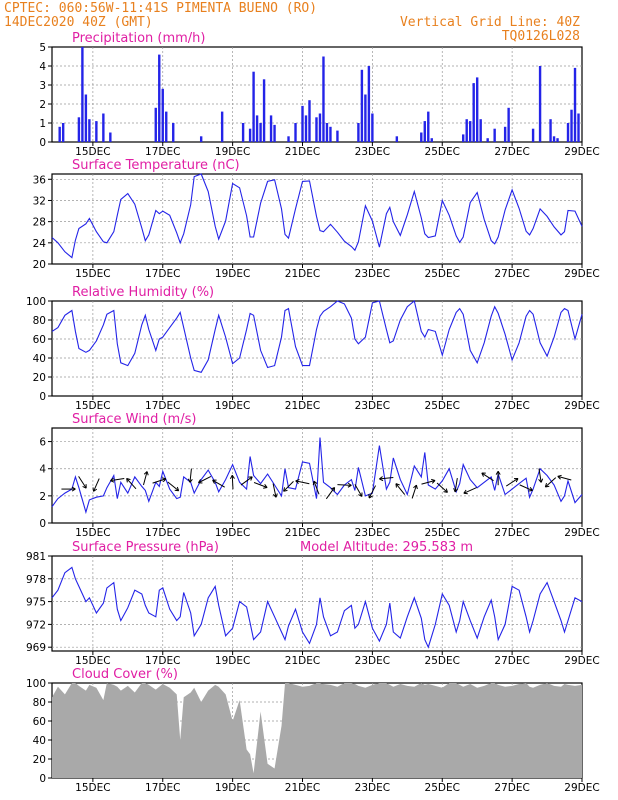  What do you see at coordinates (125, 674) in the screenshot?
I see `cloud-cover-title: Cloud Cover (%)` at bounding box center [125, 674].